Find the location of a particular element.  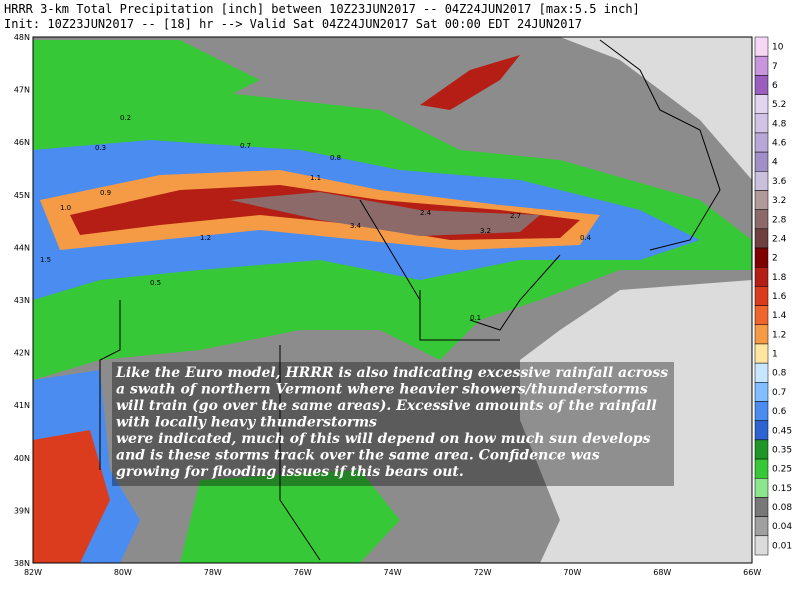

longitude-label: 74W is located at coordinates (393, 572).